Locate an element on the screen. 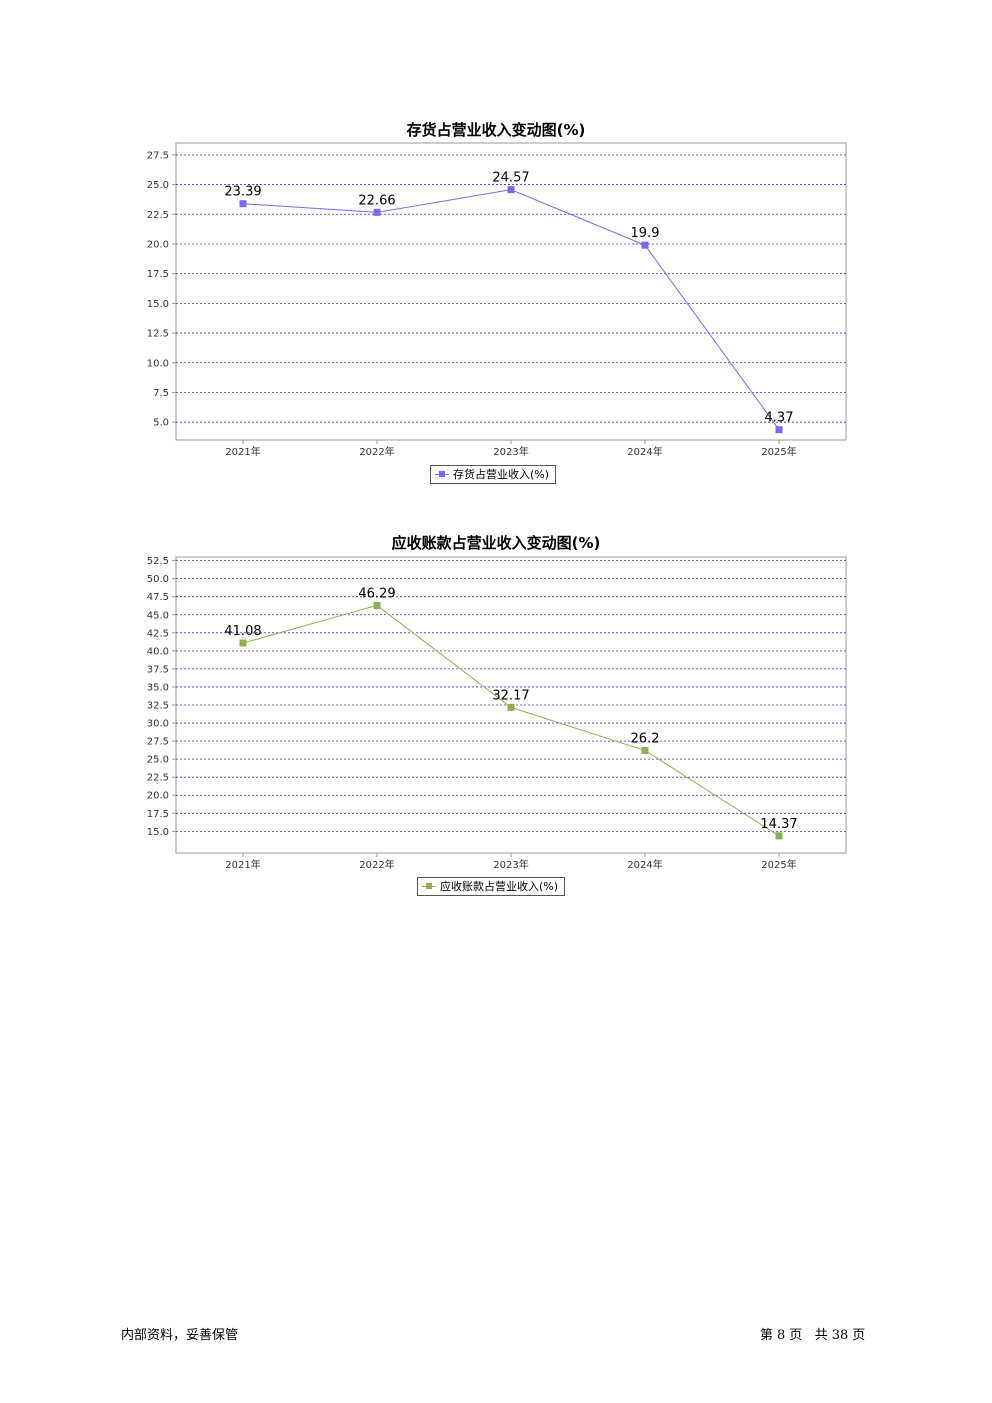 The image size is (992, 1403). y-tick-label: 32.5 is located at coordinates (158, 706).